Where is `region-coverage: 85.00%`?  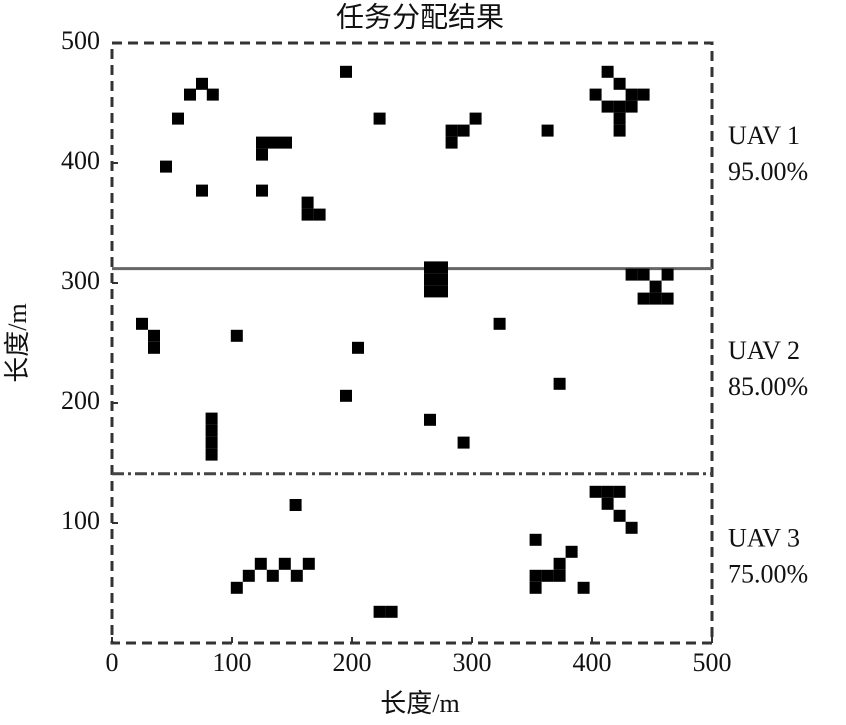 region-coverage: 85.00% is located at coordinates (768, 386).